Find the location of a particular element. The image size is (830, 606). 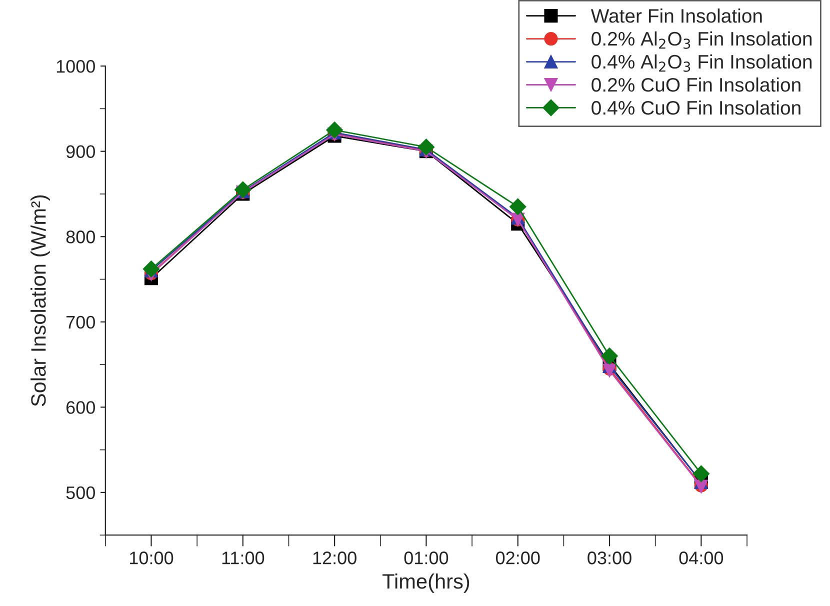

x-tick-label: 01:00 is located at coordinates (426, 558).